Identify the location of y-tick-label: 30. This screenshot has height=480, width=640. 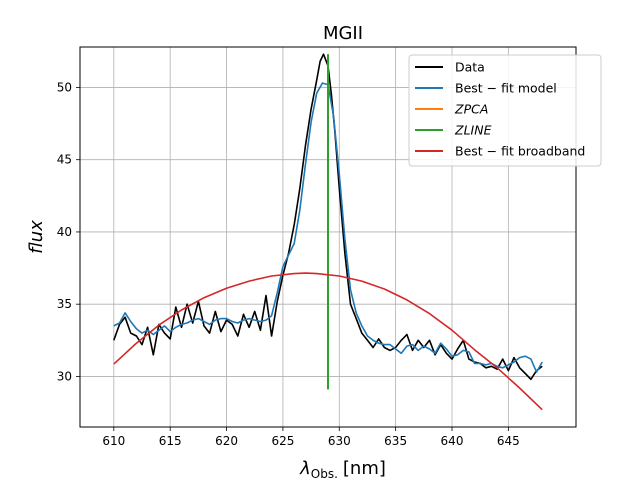
(64, 376).